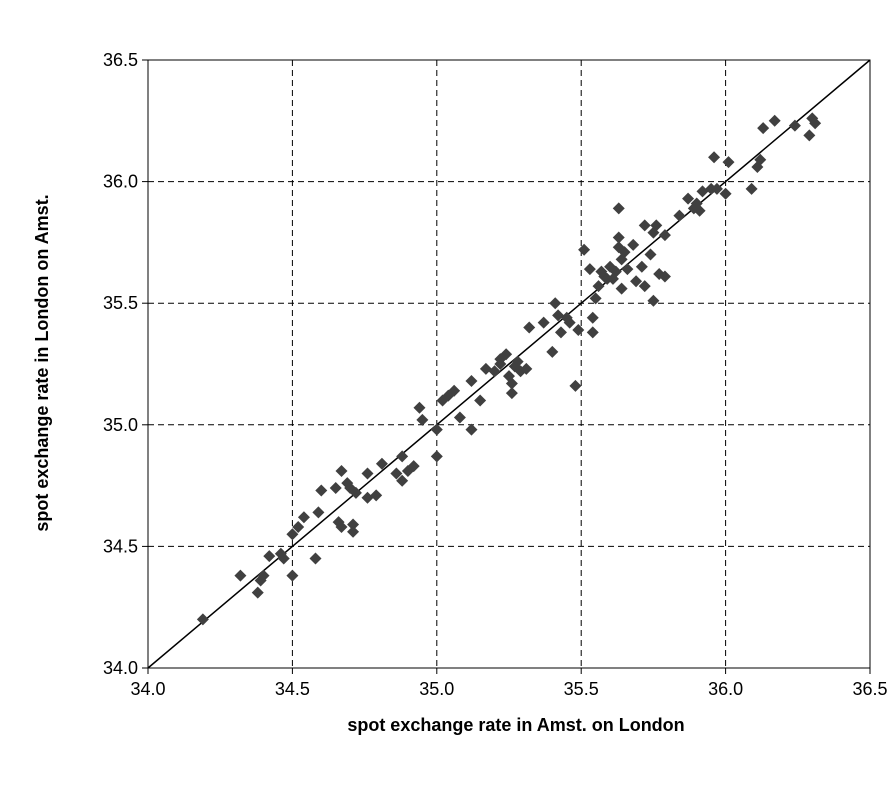 The height and width of the screenshot is (785, 895). I want to click on x-tick-label: 35.0, so click(436, 689).